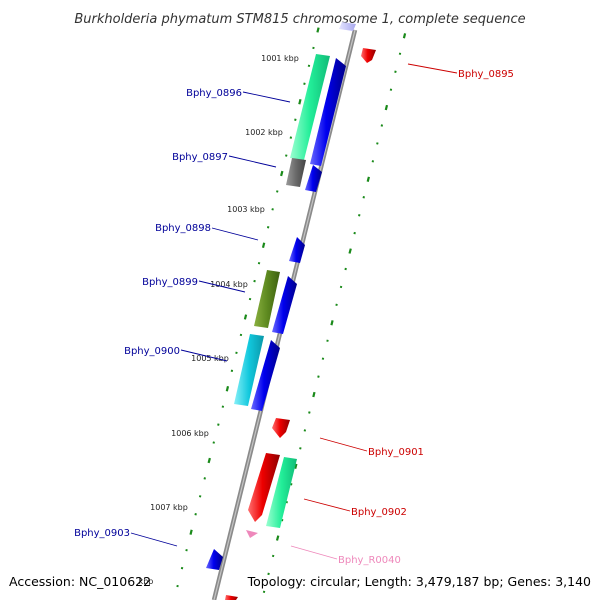 This screenshot has height=600, width=600. I want to click on gene-label-bphy-0896: Bphy_0896, so click(214, 93).